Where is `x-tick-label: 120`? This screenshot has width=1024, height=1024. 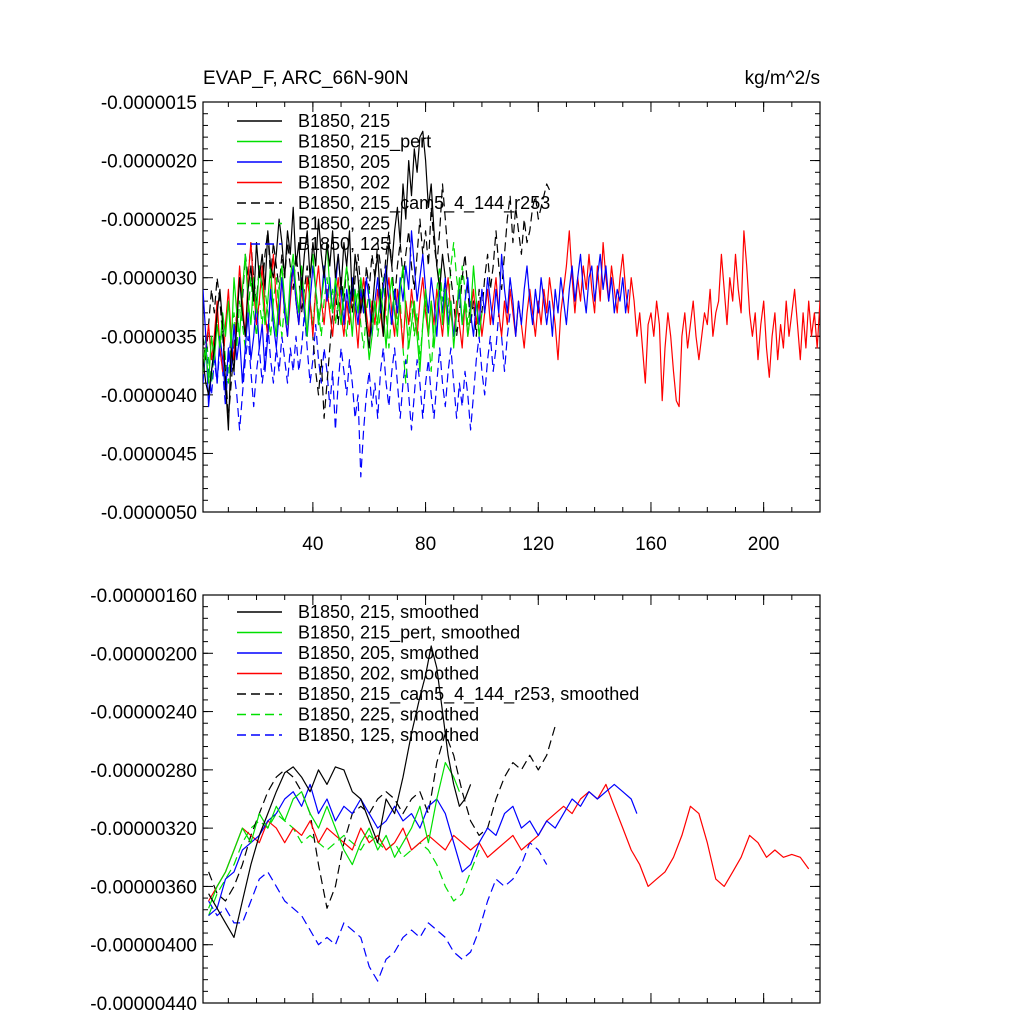 x-tick-label: 120 is located at coordinates (538, 544).